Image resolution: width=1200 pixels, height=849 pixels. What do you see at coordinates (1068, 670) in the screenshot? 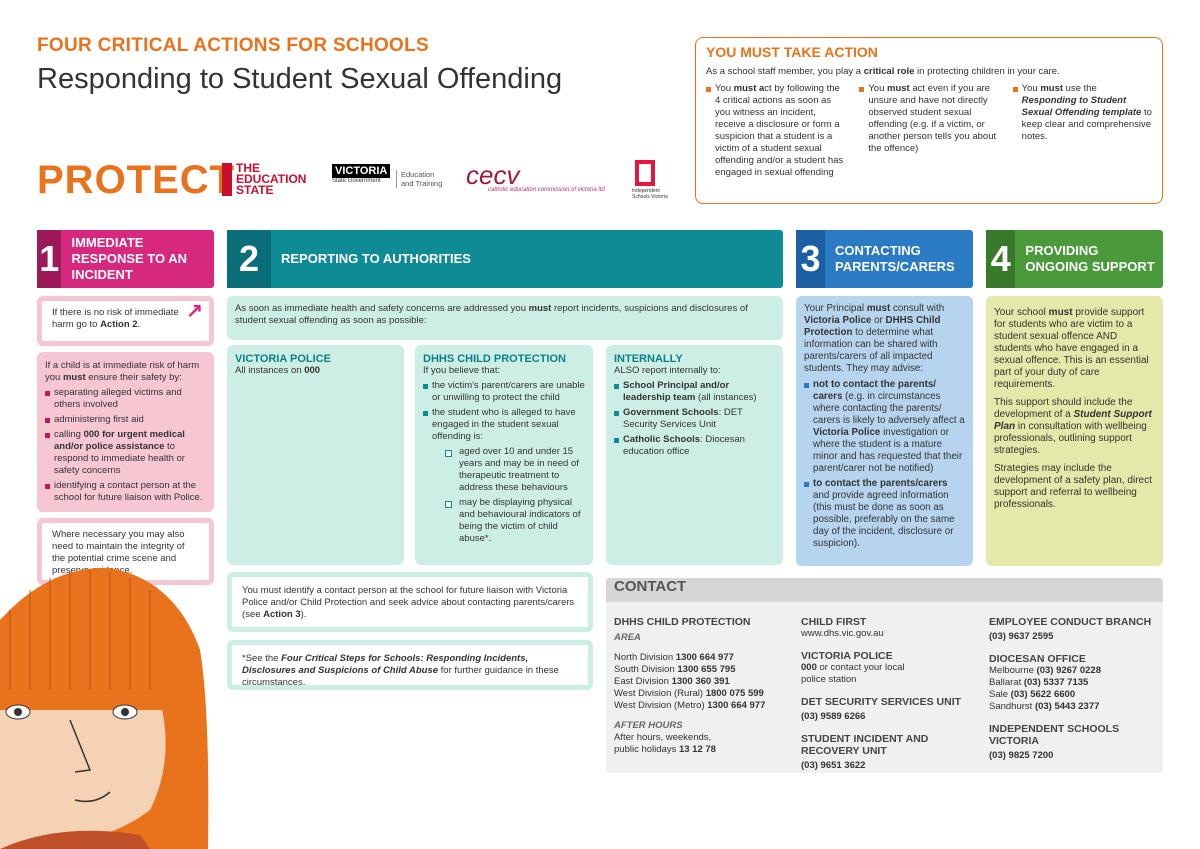
I see `text-run: (03) 9267 0228` at bounding box center [1068, 670].